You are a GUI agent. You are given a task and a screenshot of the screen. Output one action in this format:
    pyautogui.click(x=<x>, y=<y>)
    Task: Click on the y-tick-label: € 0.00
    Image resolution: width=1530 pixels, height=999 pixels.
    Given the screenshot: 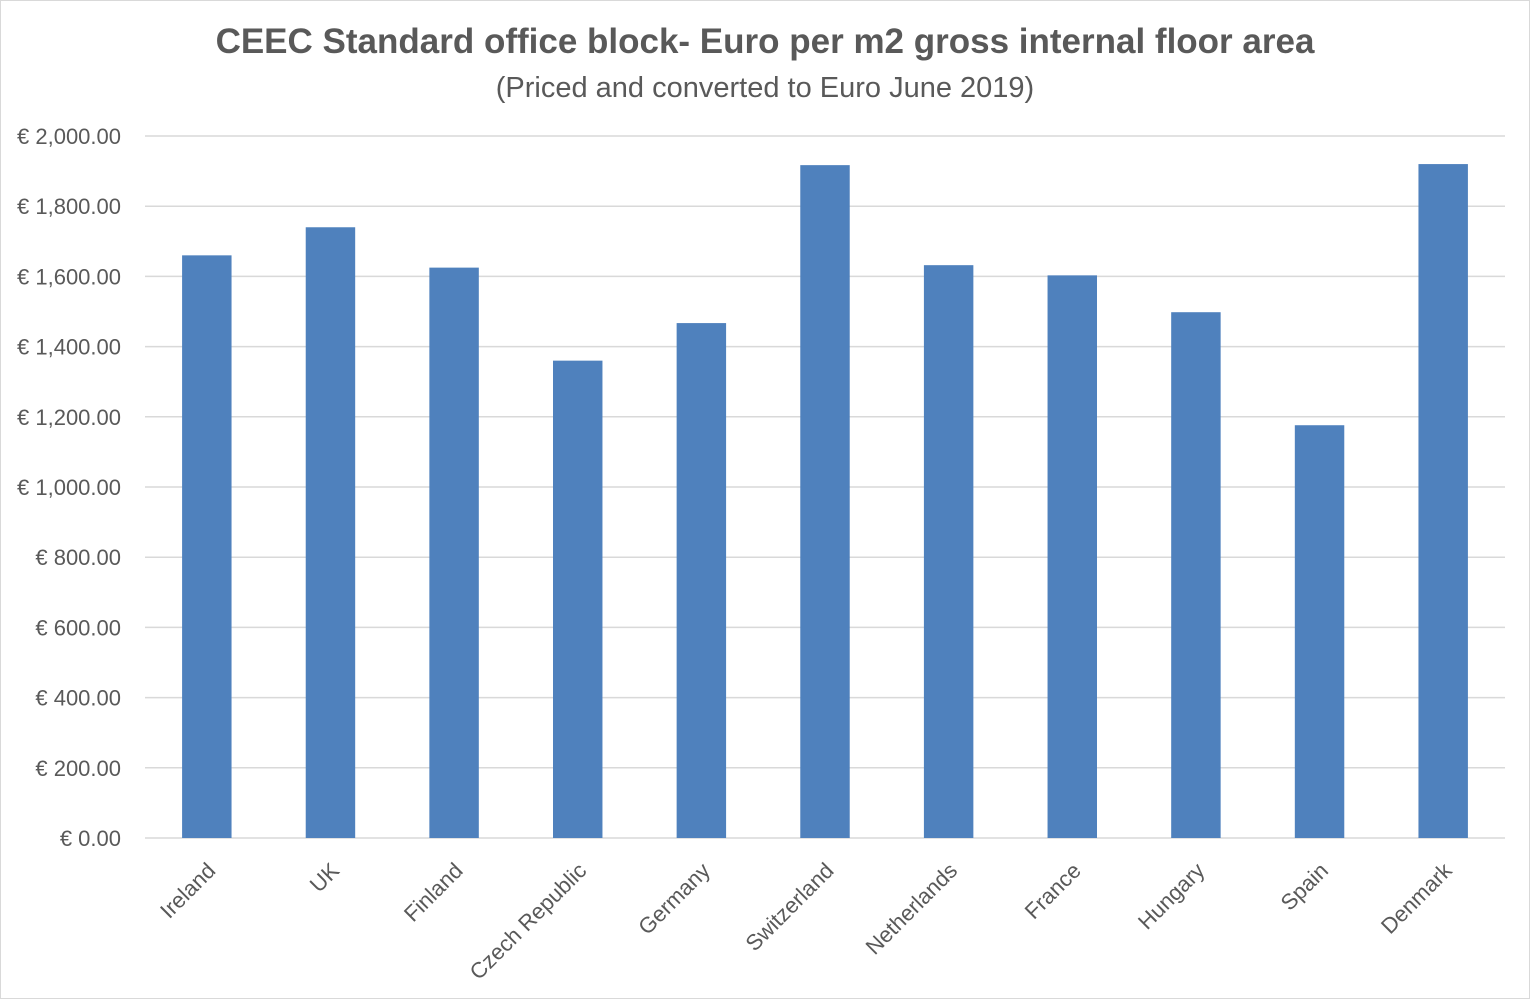 What is the action you would take?
    pyautogui.click(x=90, y=838)
    